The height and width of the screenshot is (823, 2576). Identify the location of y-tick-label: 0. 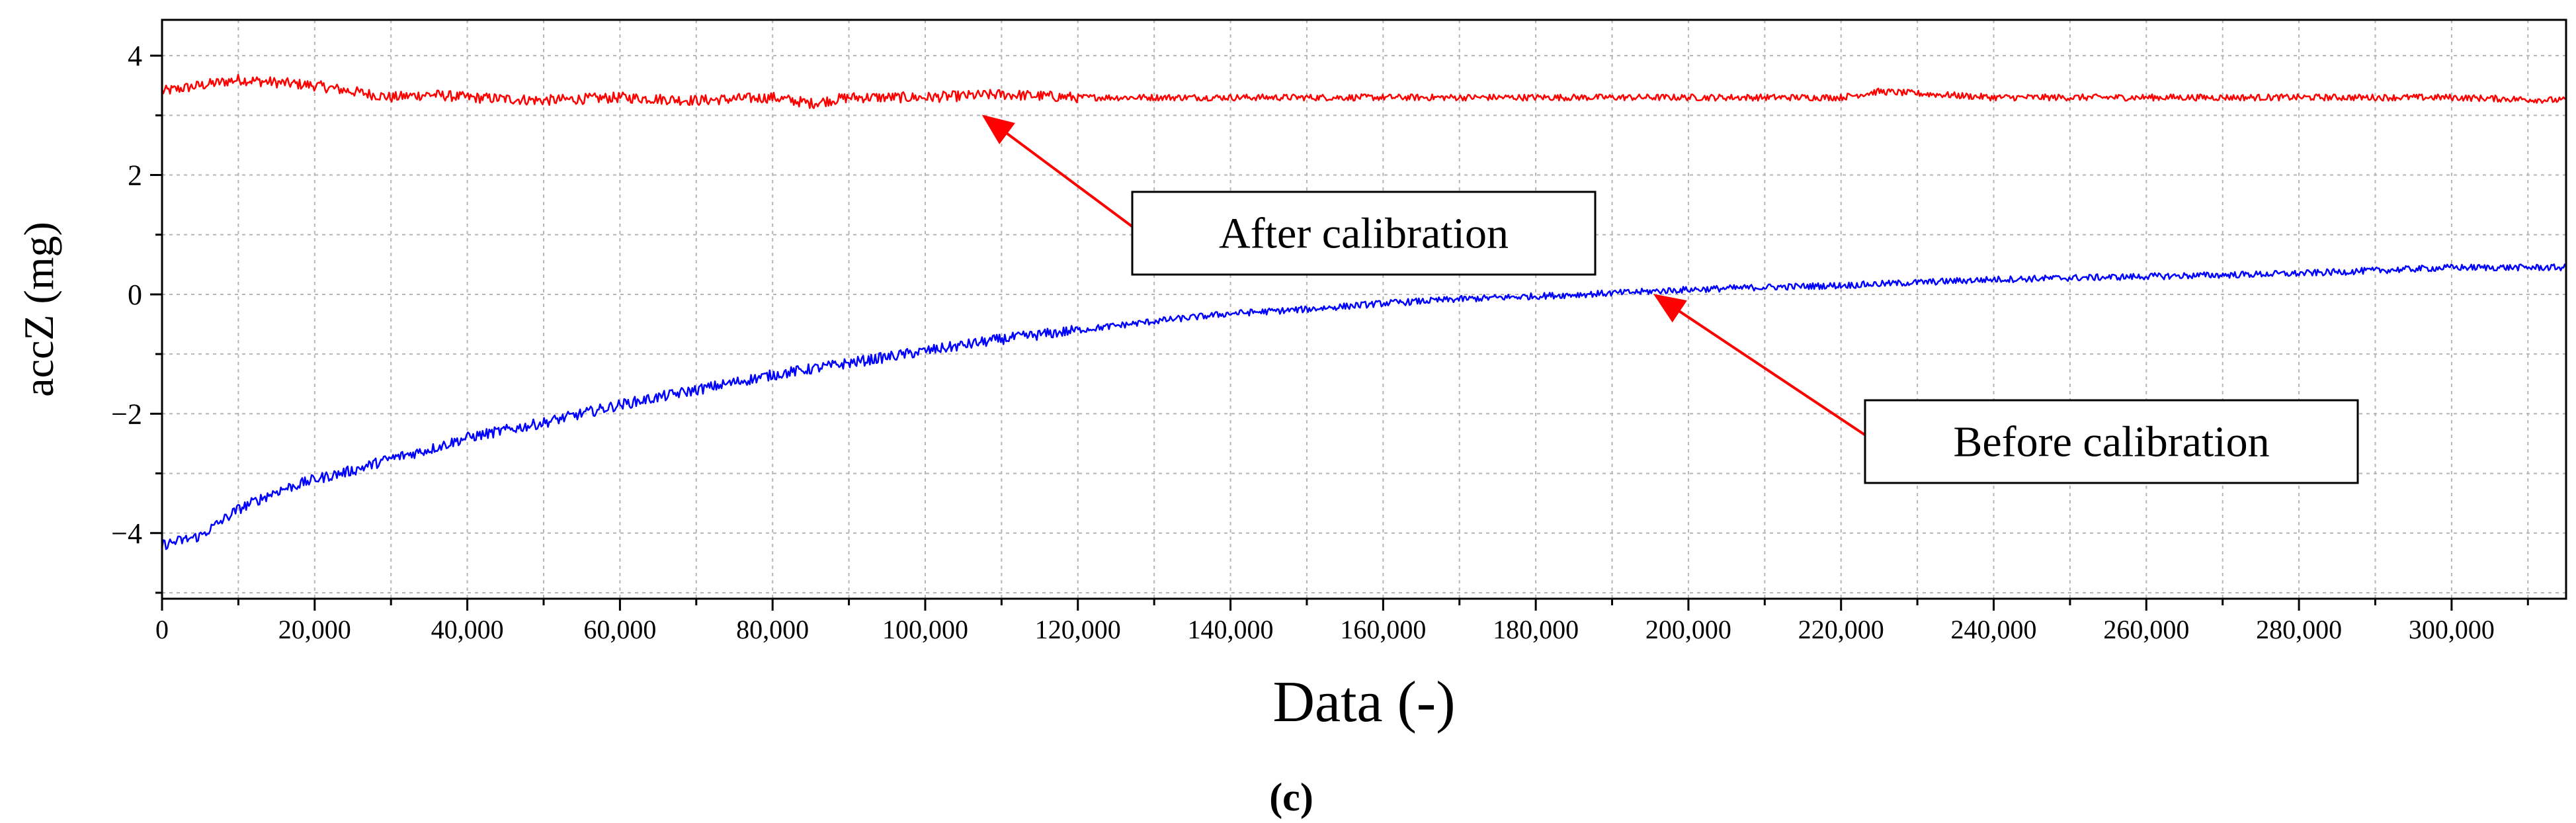
(135, 295).